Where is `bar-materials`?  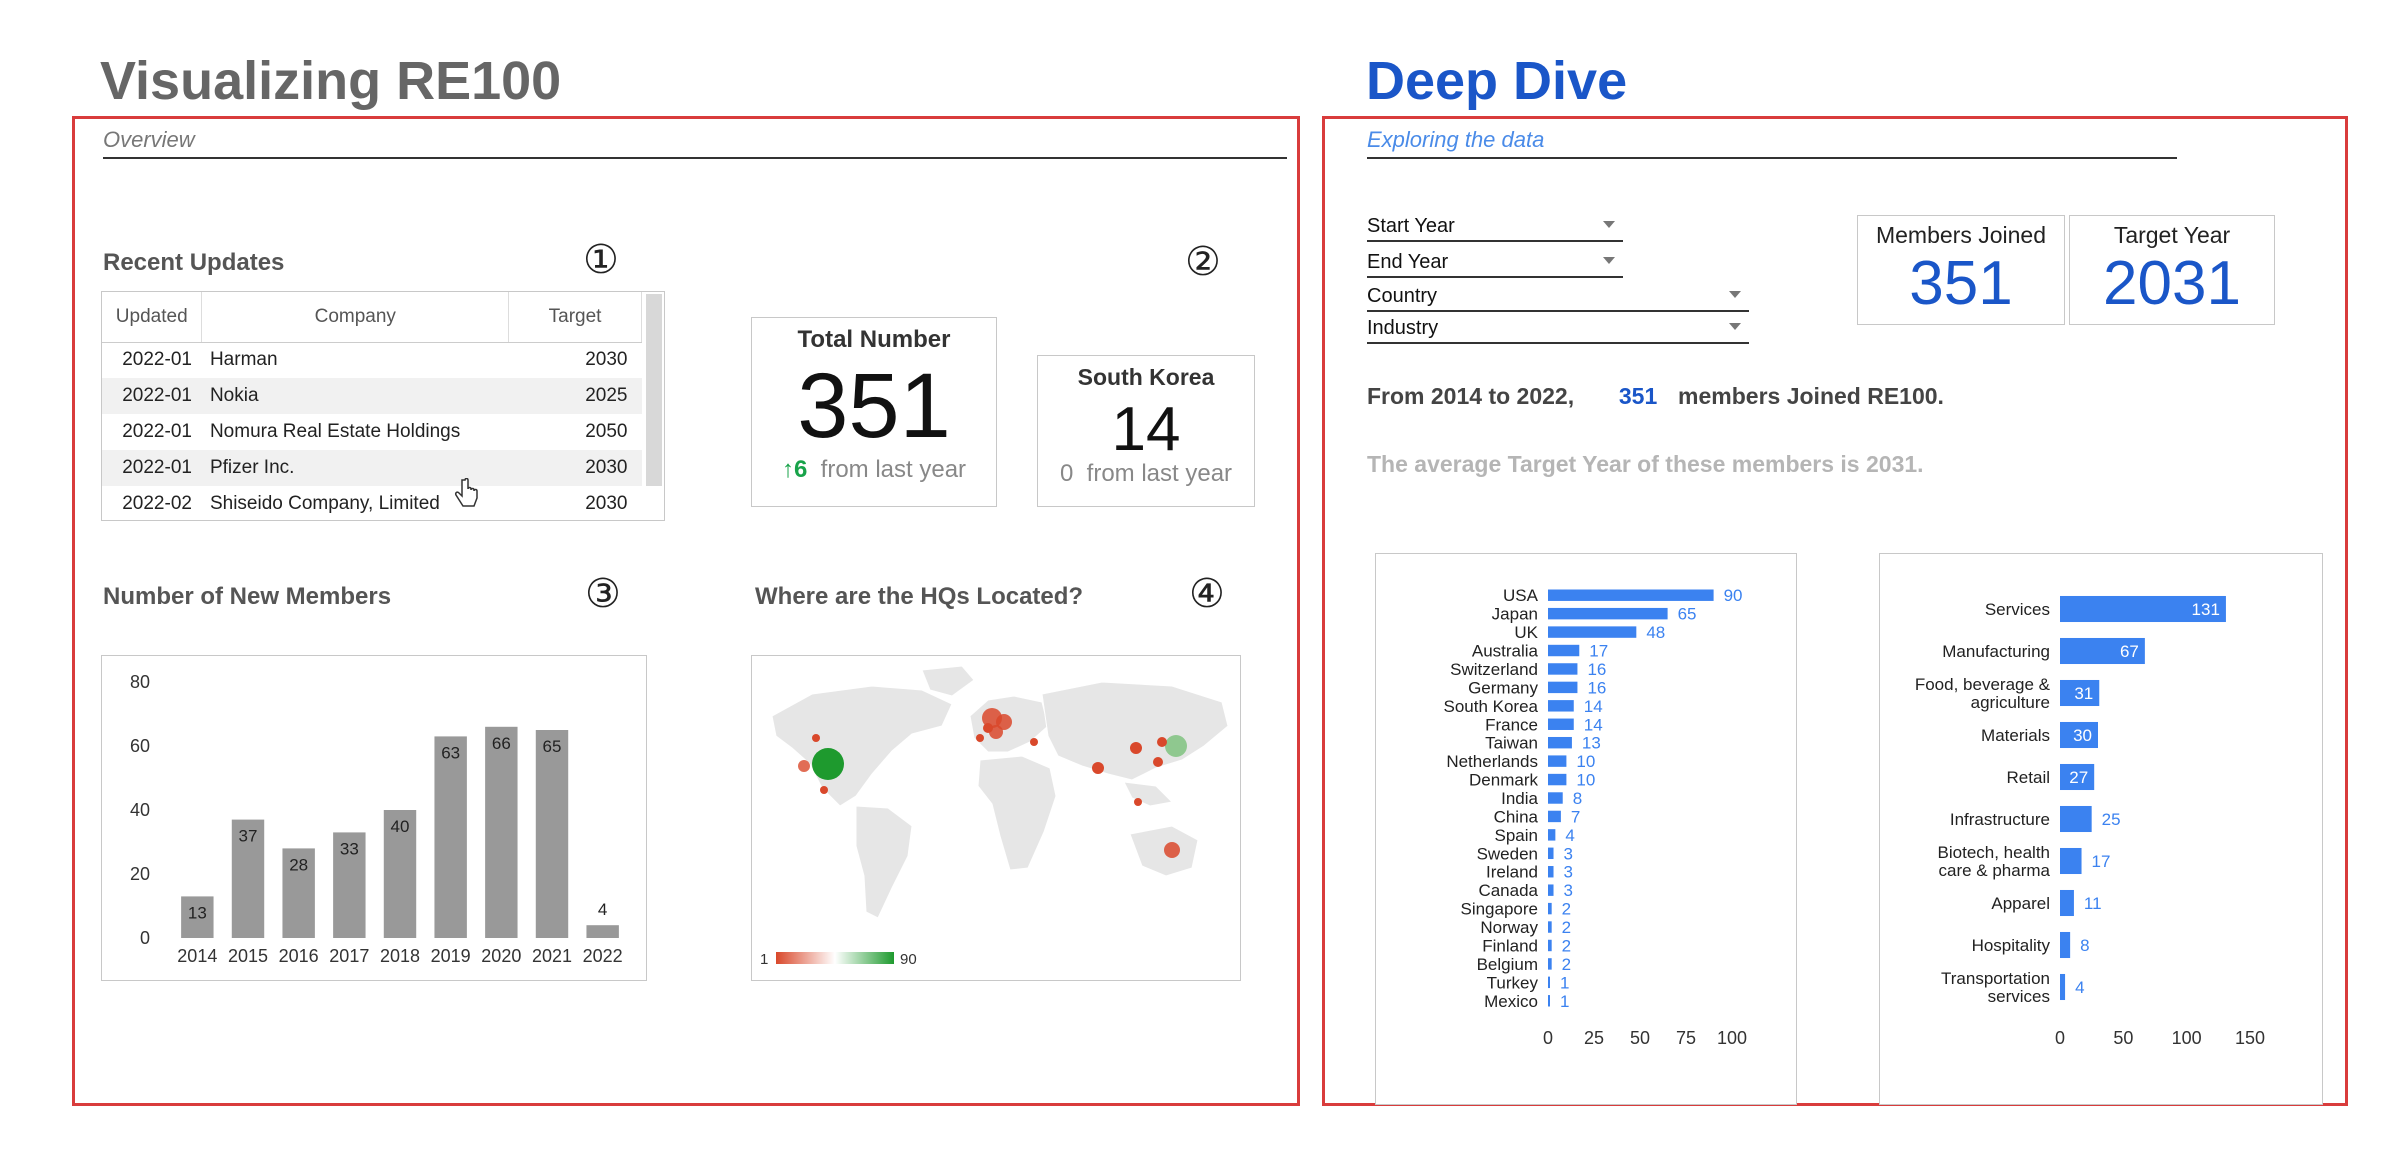
bar-materials is located at coordinates (2079, 735).